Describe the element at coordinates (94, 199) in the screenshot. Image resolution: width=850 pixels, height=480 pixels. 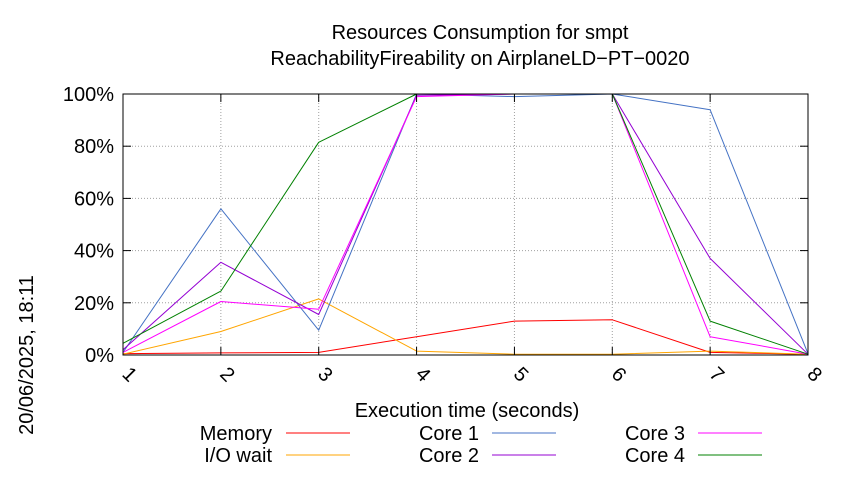
I see `y-tick-label: 60%` at that location.